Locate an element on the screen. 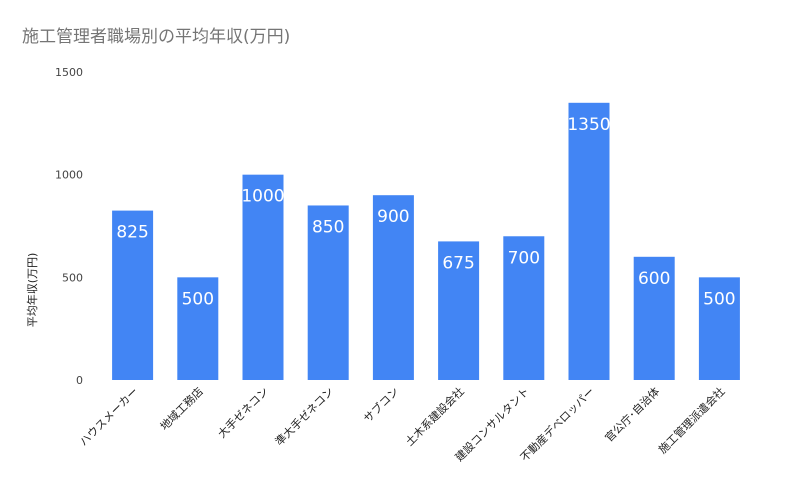 This screenshot has width=787, height=487. y-tick-label: 0 is located at coordinates (79, 380).